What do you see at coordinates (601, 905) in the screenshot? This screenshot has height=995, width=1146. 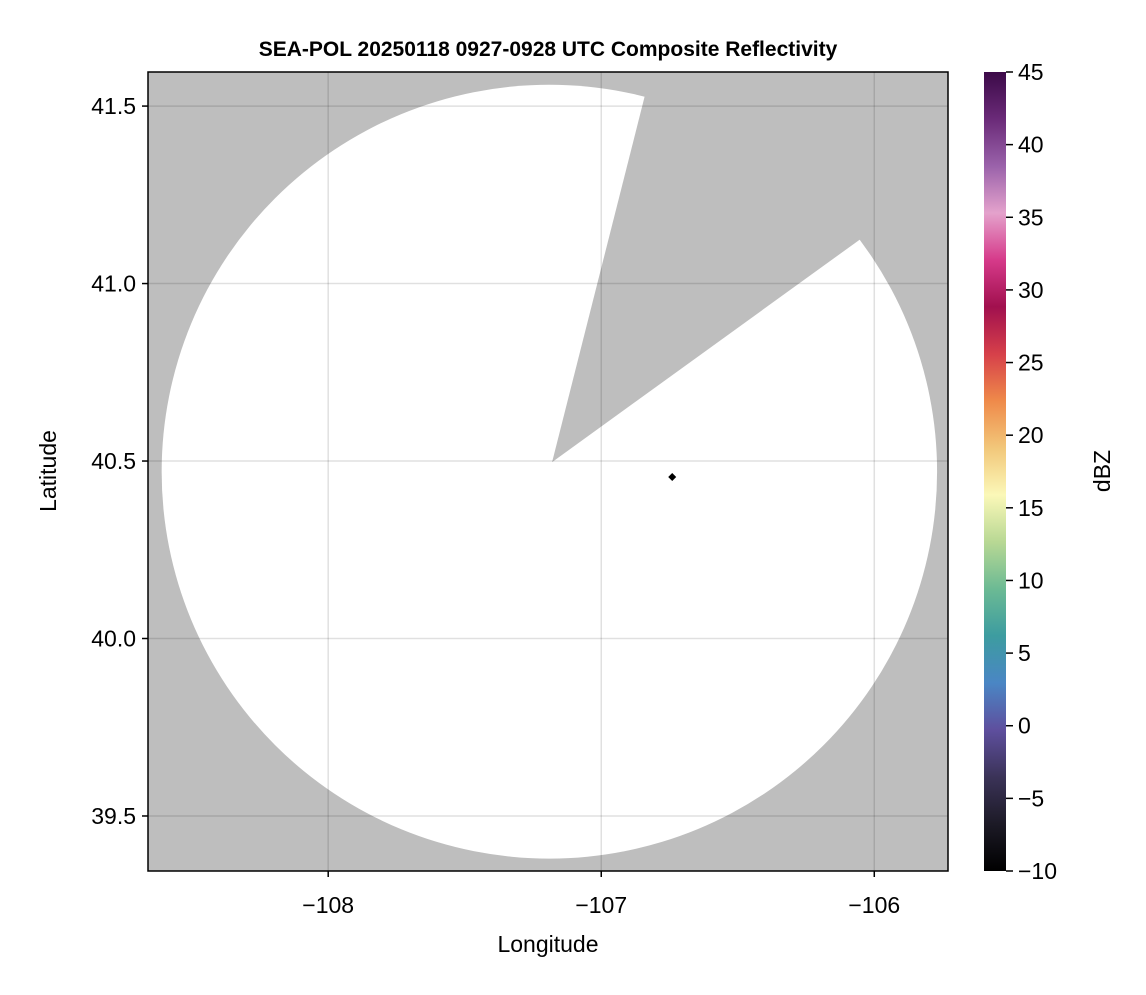 I see `x-tick-label: −107` at bounding box center [601, 905].